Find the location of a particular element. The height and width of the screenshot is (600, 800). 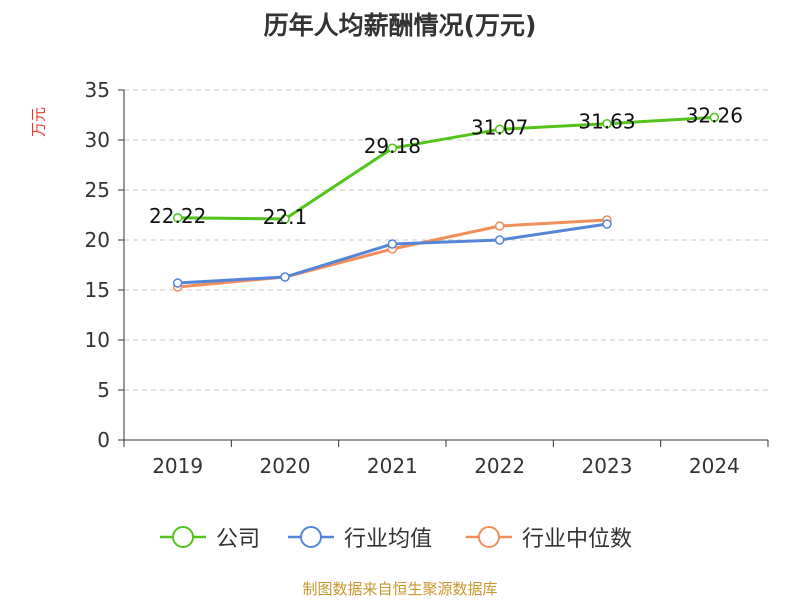

data-label: 29.18 is located at coordinates (392, 146).